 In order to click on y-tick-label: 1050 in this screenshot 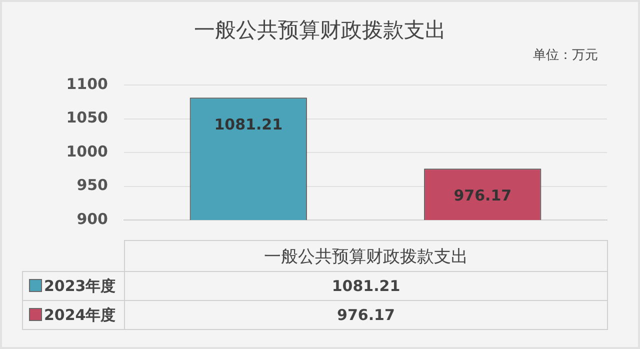, I will do `click(87, 117)`.